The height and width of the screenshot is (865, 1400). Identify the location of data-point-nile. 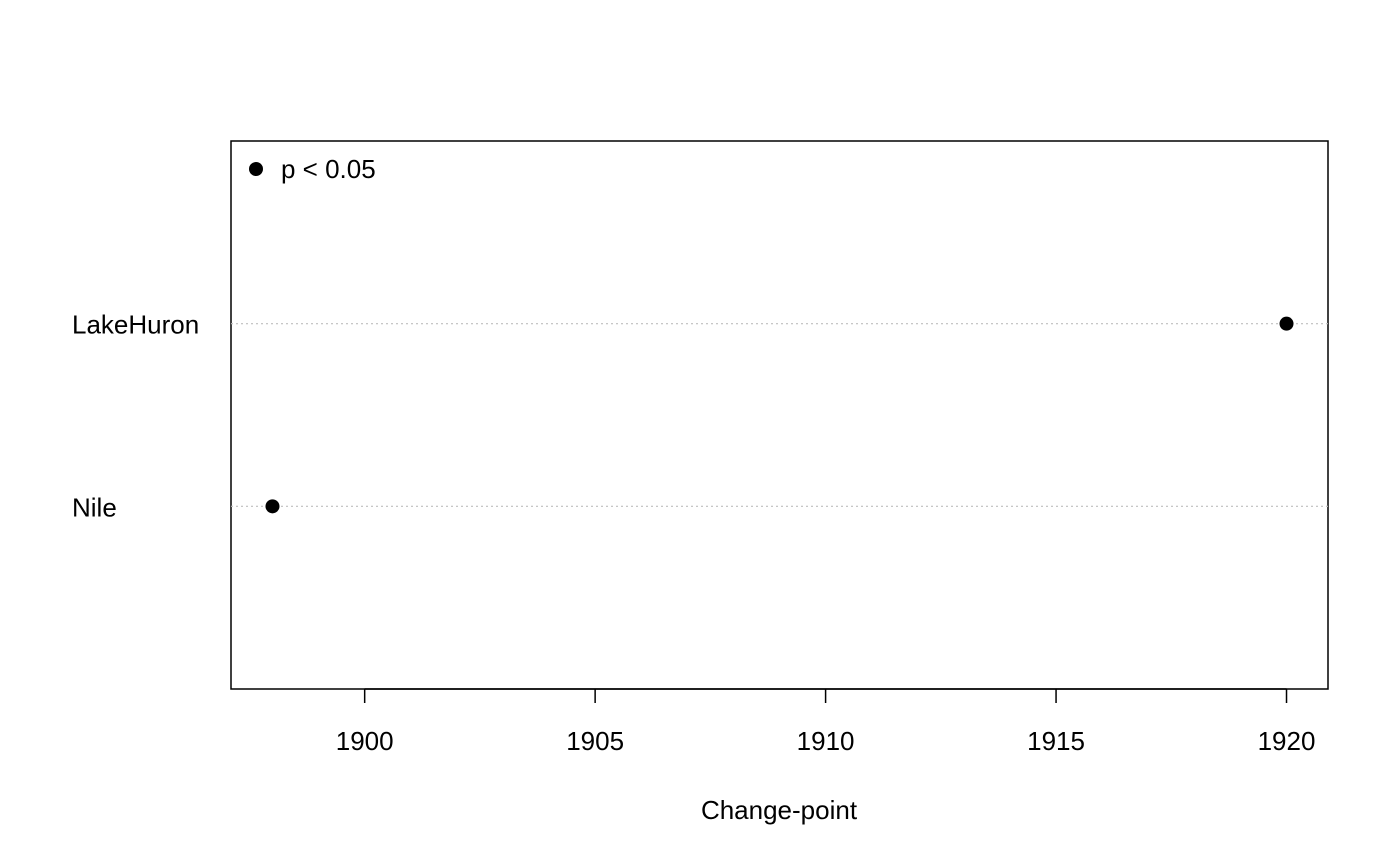
(272, 506).